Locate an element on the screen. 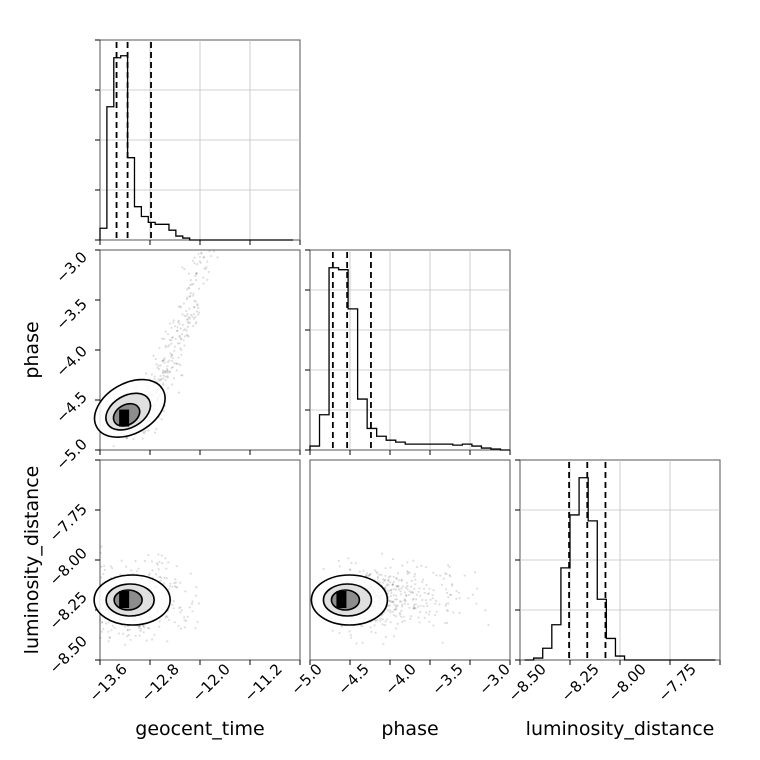  lumdist-histogram is located at coordinates (620, 561).